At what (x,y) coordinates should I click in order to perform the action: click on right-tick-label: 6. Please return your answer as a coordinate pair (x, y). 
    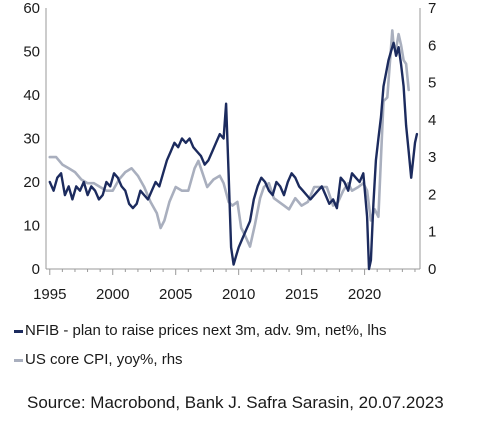
    Looking at the image, I should click on (432, 45).